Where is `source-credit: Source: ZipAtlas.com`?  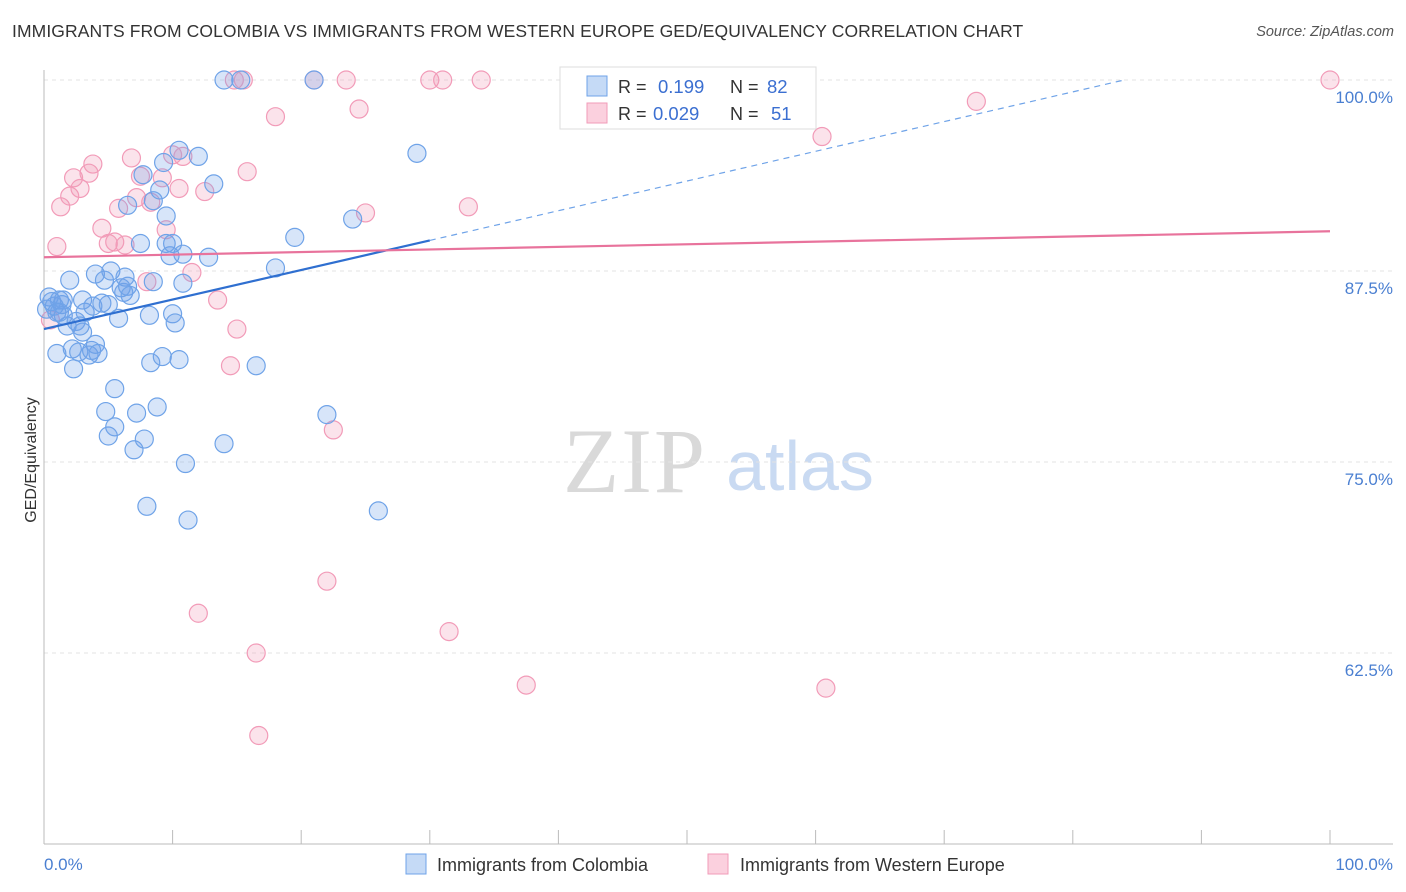 source-credit: Source: ZipAtlas.com is located at coordinates (1325, 32).